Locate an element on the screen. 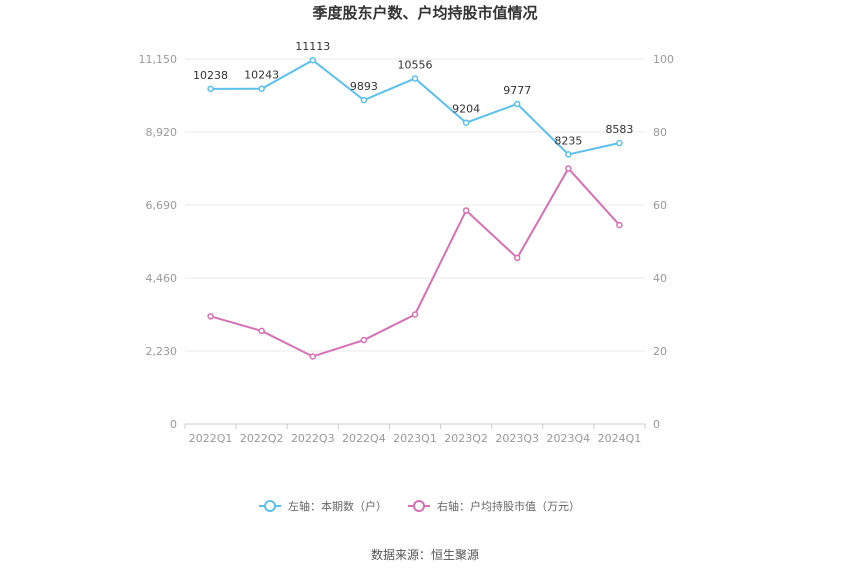 Image resolution: width=850 pixels, height=575 pixels. right-tick-label: 40 is located at coordinates (660, 278).